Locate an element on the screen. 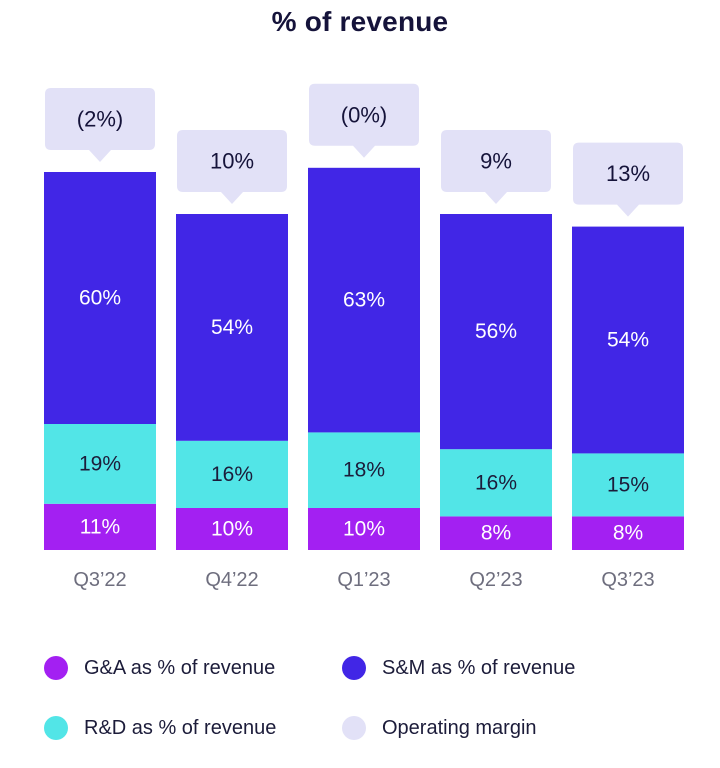 The height and width of the screenshot is (768, 720). bar-label-2-4: 54% is located at coordinates (628, 340).